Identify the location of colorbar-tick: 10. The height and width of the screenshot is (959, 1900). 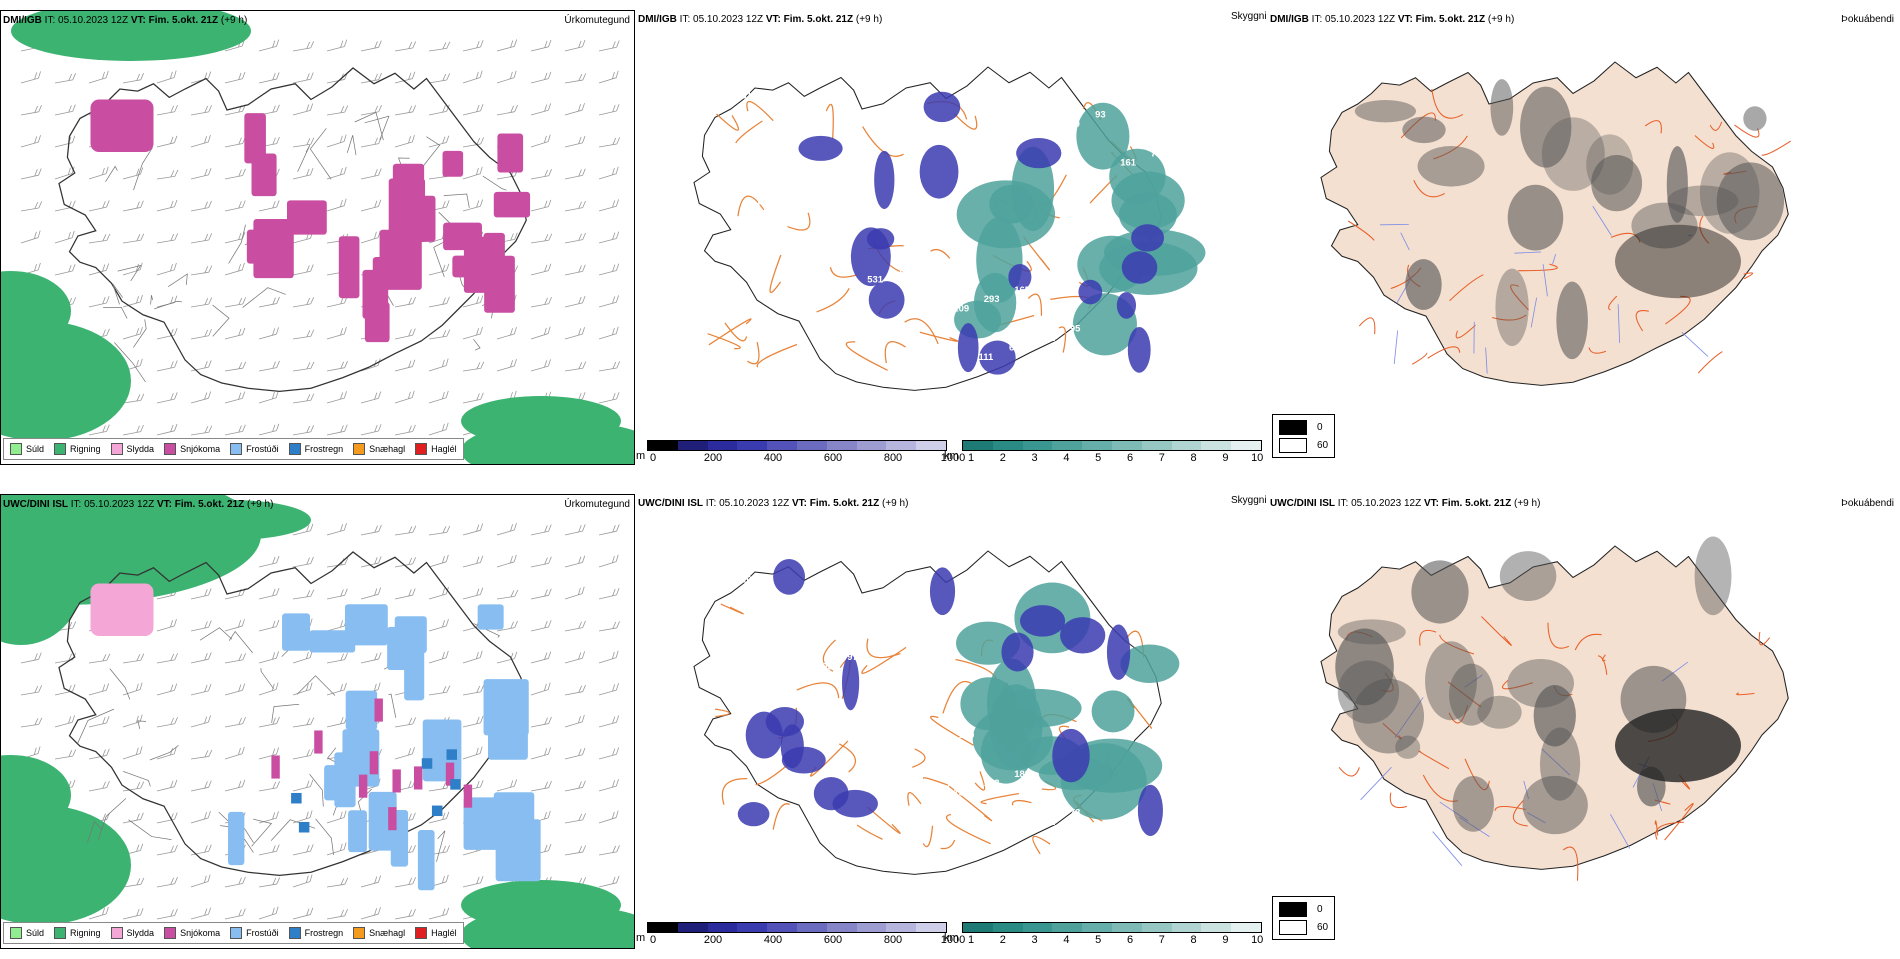
(1257, 458).